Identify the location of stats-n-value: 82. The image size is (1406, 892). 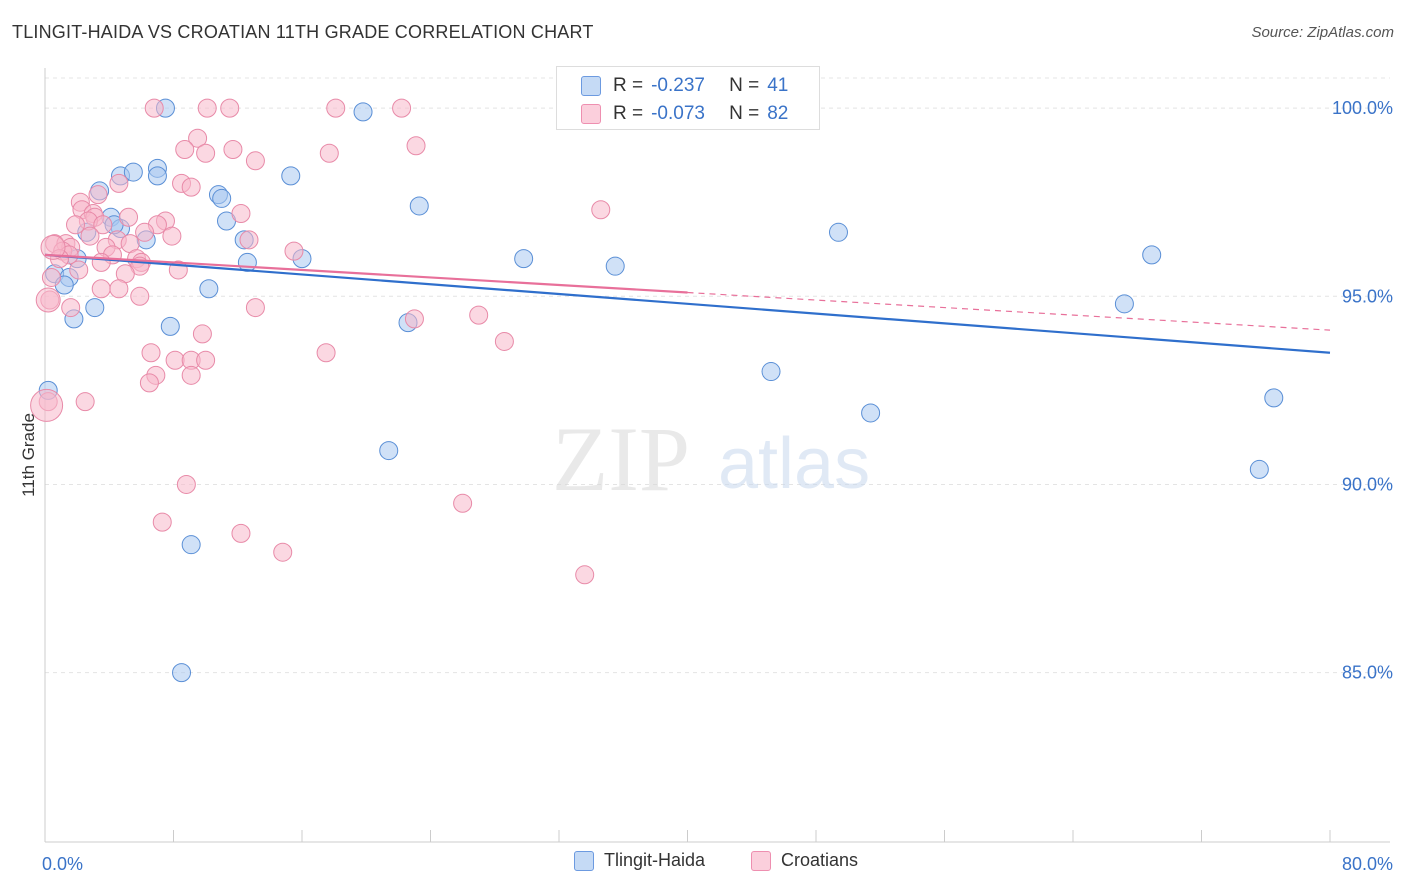
(778, 113).